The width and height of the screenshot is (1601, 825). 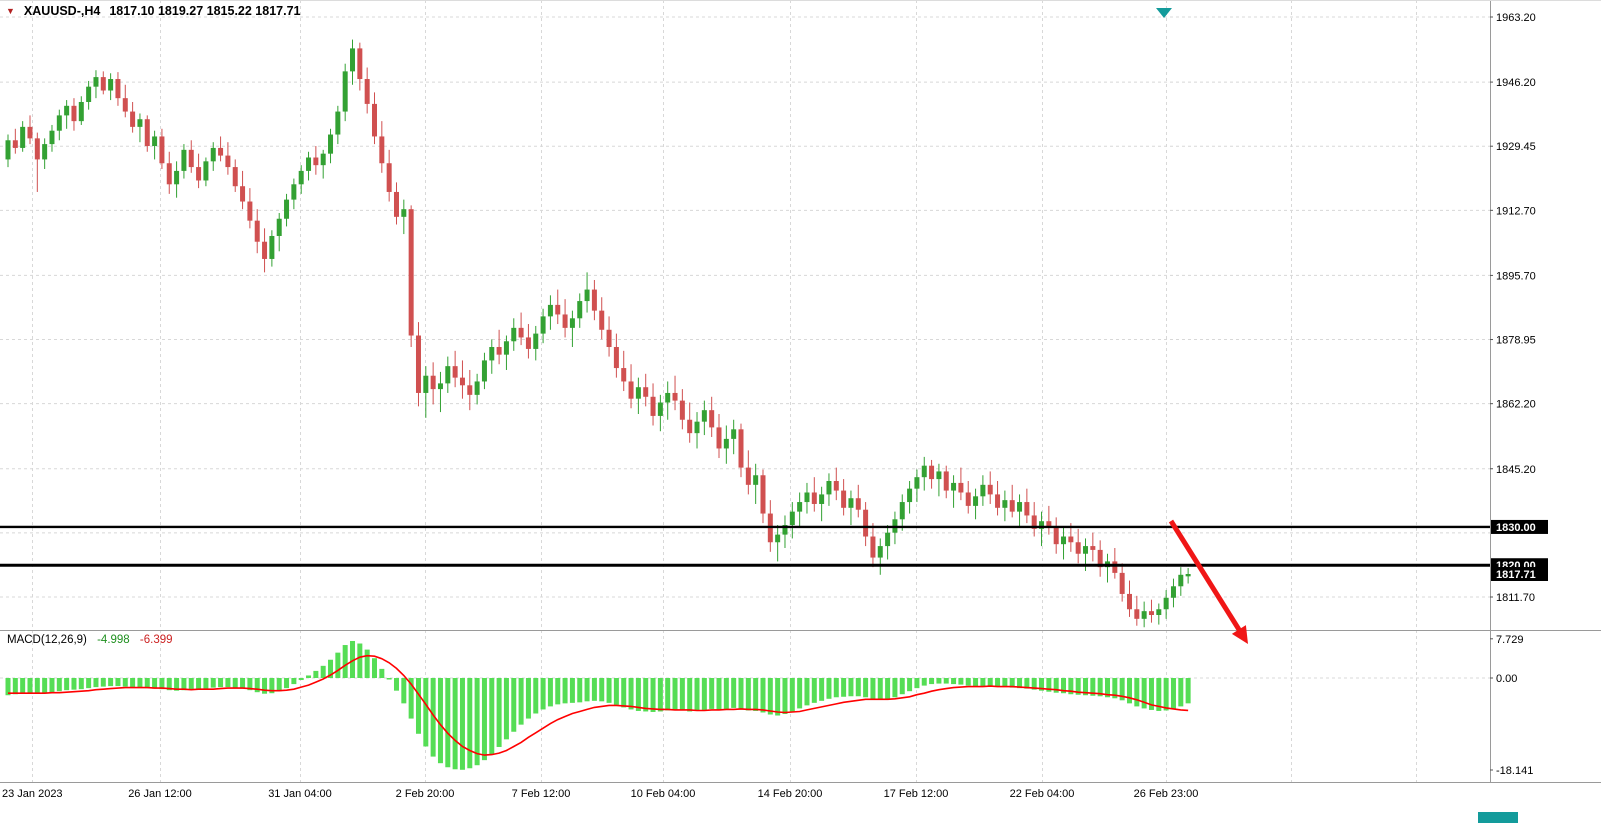 I want to click on macd-name: MACD(12,26,9), so click(x=47, y=640).